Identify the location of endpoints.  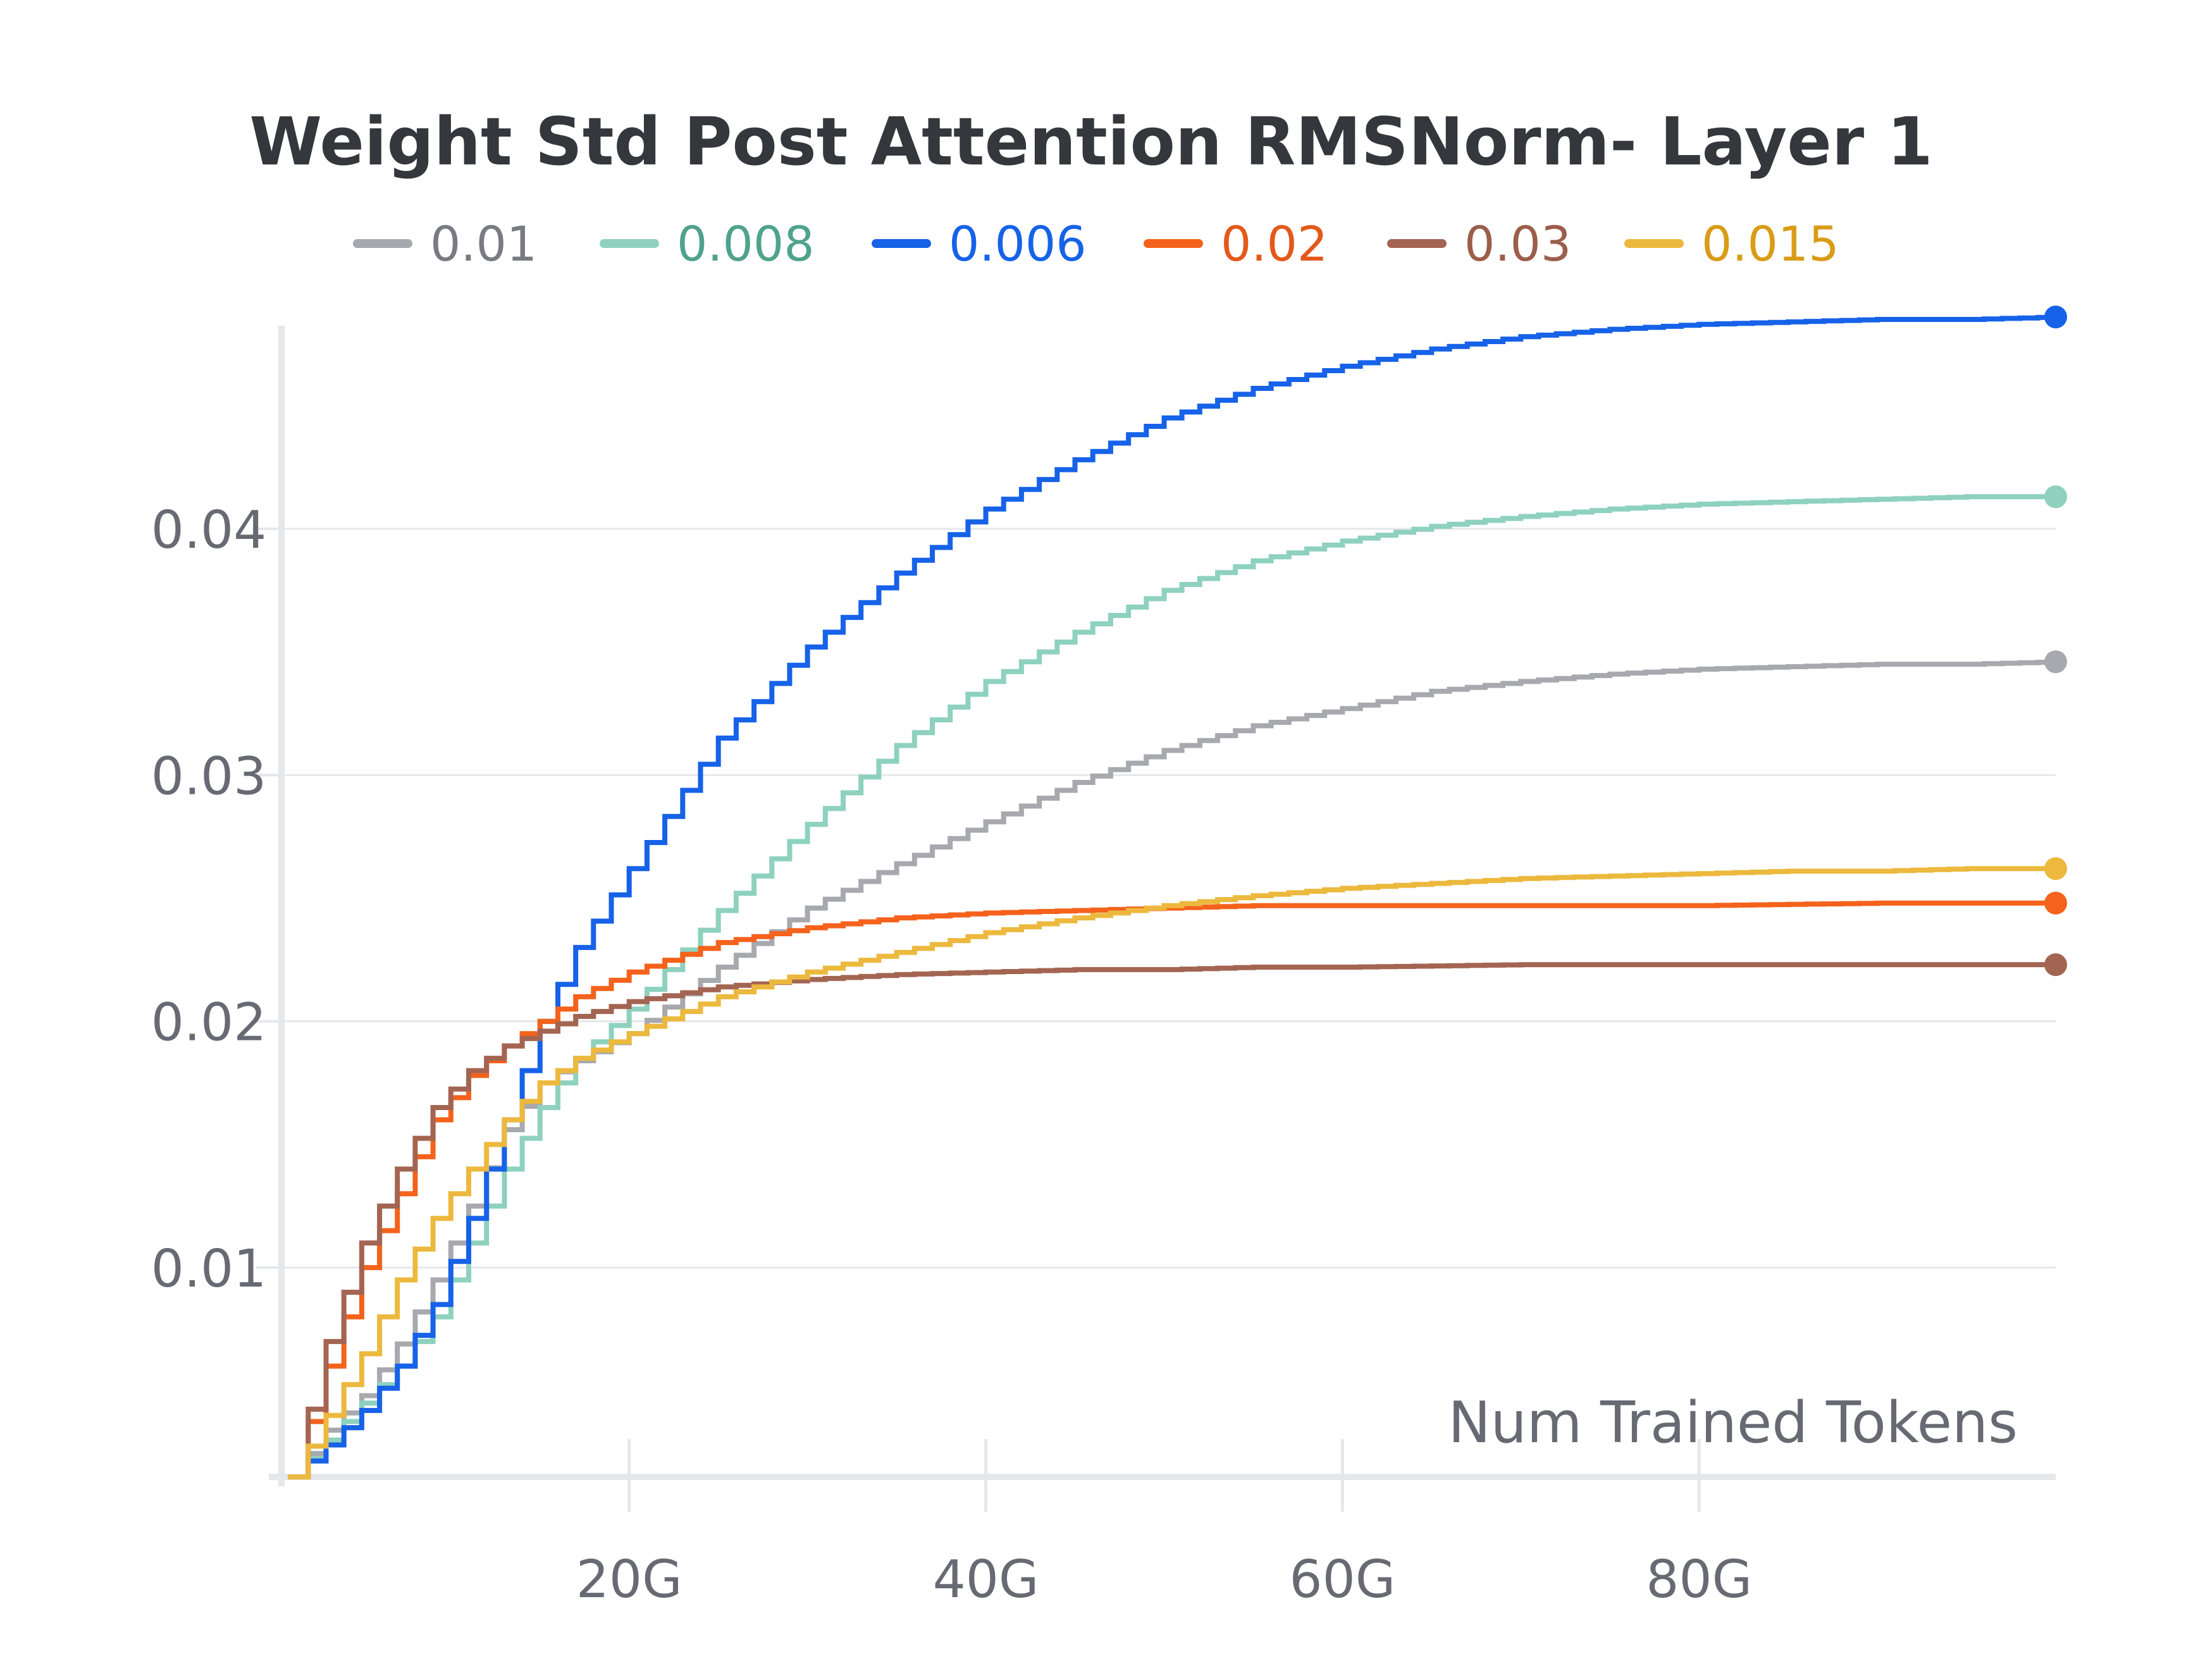
(2055, 641).